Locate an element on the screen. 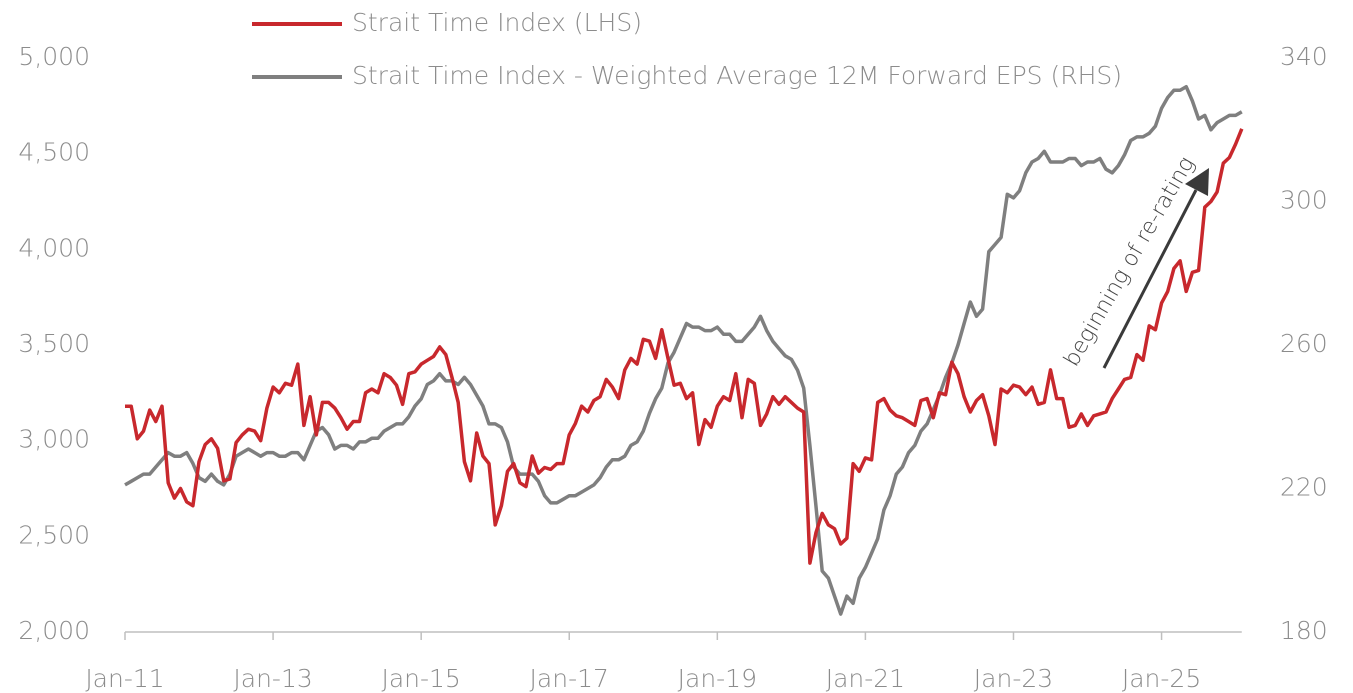 This screenshot has width=1353, height=693. y-tick-label: 4,000 is located at coordinates (54, 247).